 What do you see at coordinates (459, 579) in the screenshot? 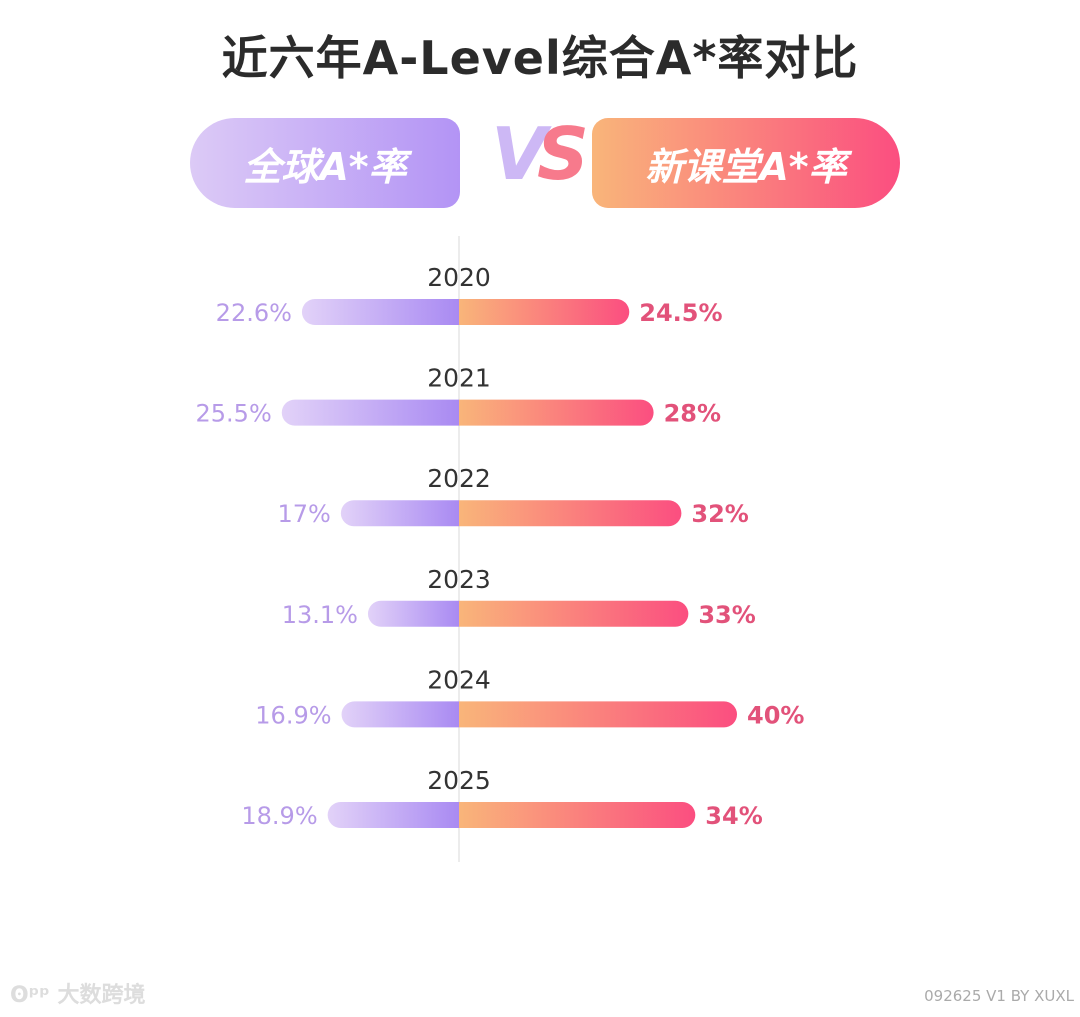
I see `year-label: 2023` at bounding box center [459, 579].